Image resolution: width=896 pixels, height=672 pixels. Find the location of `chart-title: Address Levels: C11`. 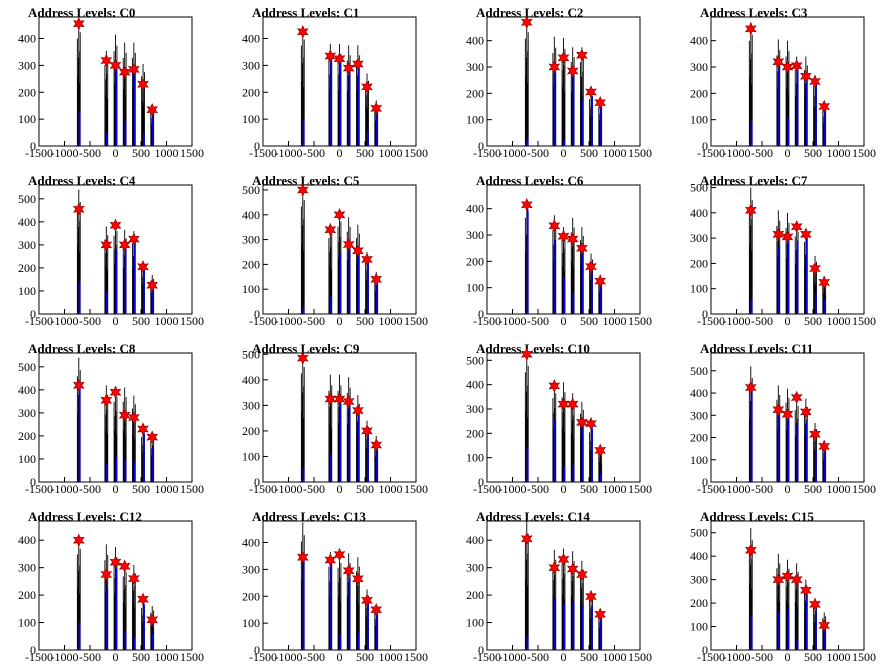

chart-title: Address Levels: C11 is located at coordinates (757, 348).